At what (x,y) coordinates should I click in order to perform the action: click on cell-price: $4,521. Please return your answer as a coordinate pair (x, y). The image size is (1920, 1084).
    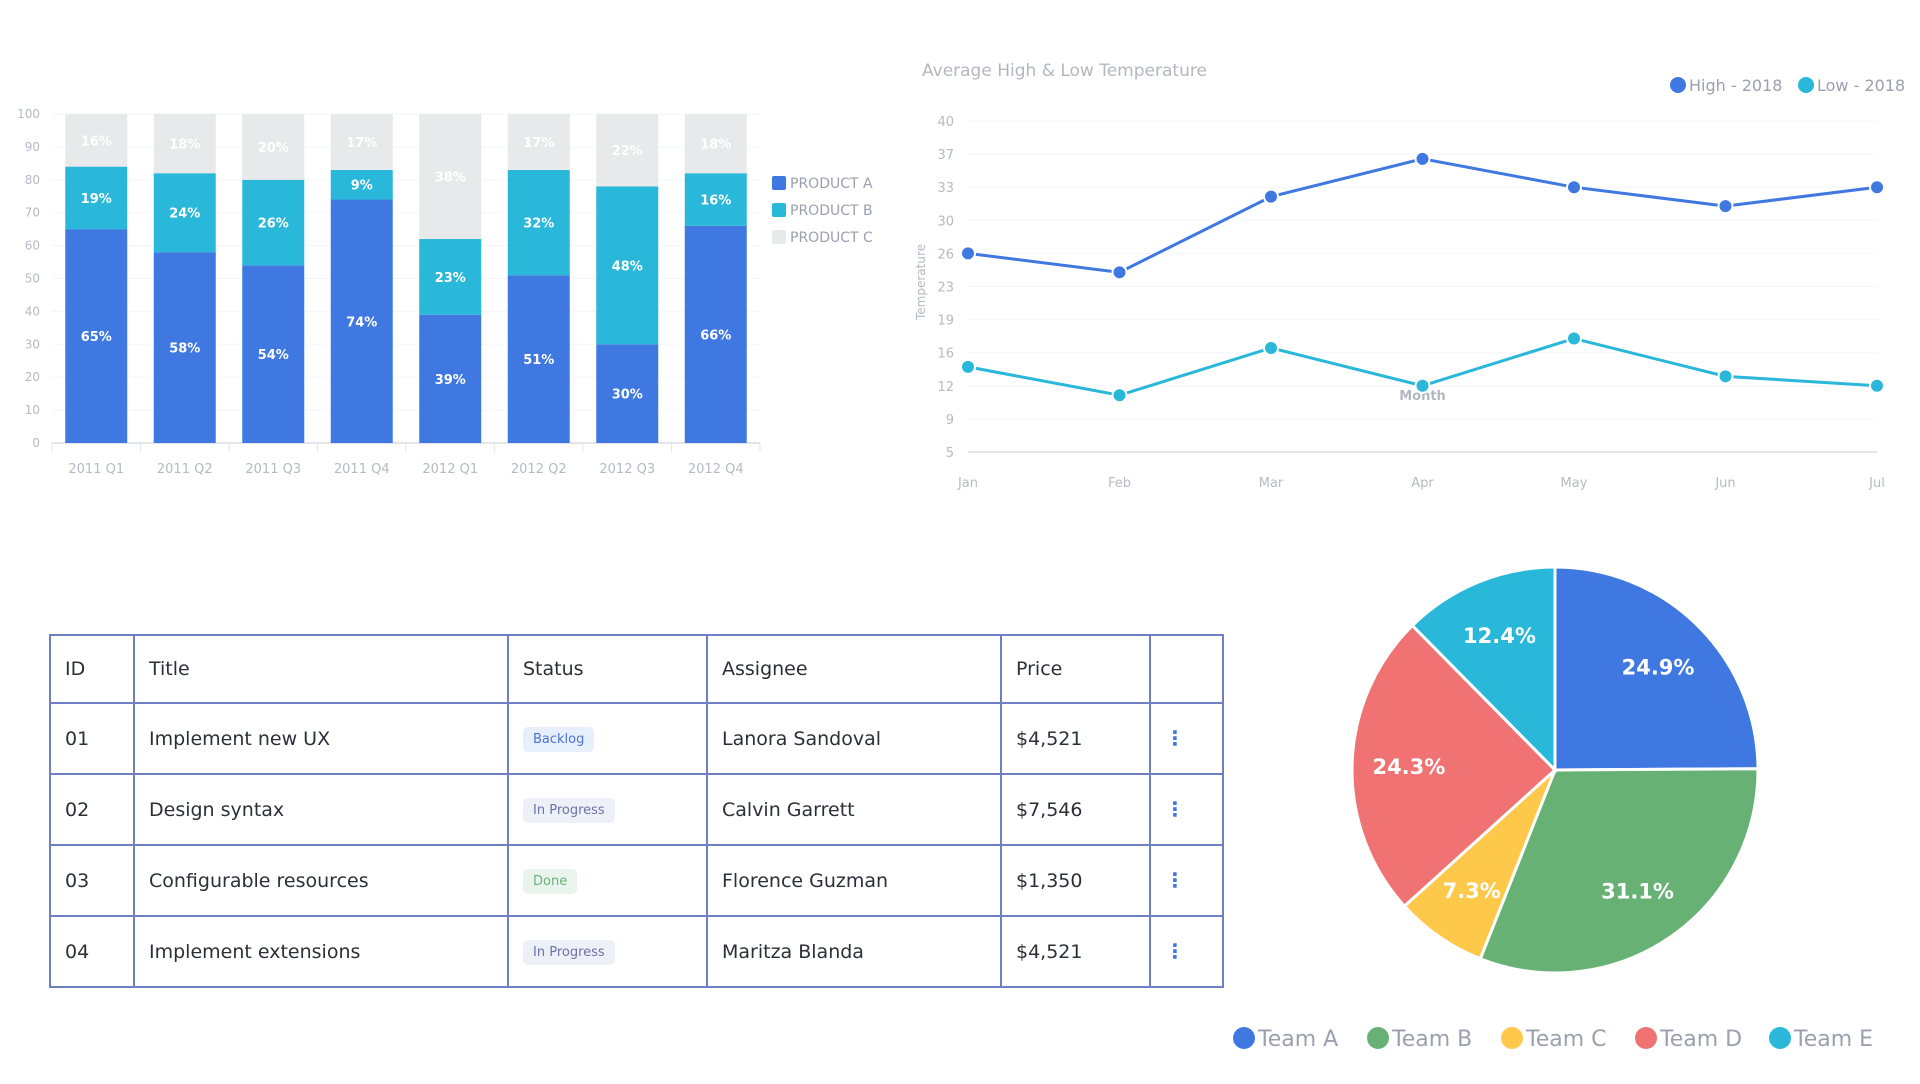
    Looking at the image, I should click on (1075, 738).